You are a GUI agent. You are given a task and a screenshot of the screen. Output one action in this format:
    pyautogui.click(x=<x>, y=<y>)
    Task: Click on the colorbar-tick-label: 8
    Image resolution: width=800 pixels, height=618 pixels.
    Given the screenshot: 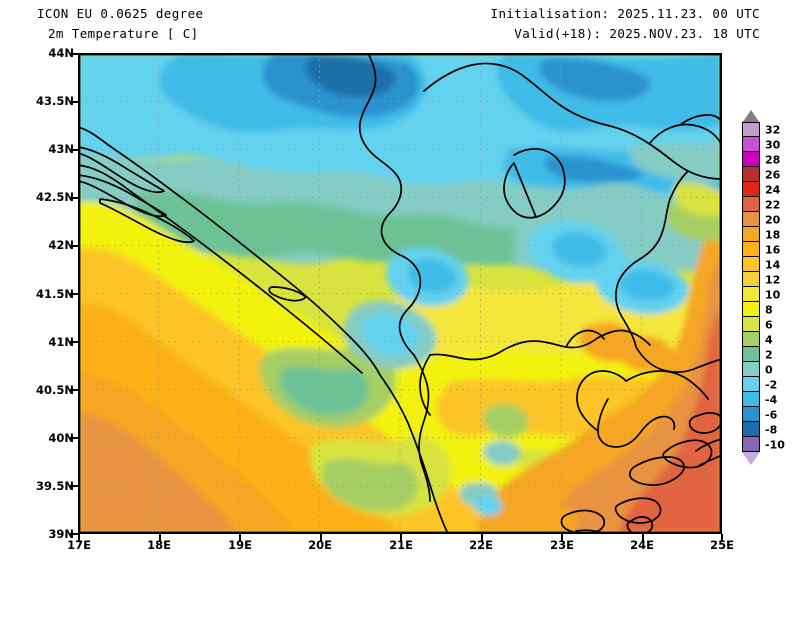 What is the action you would take?
    pyautogui.click(x=769, y=309)
    